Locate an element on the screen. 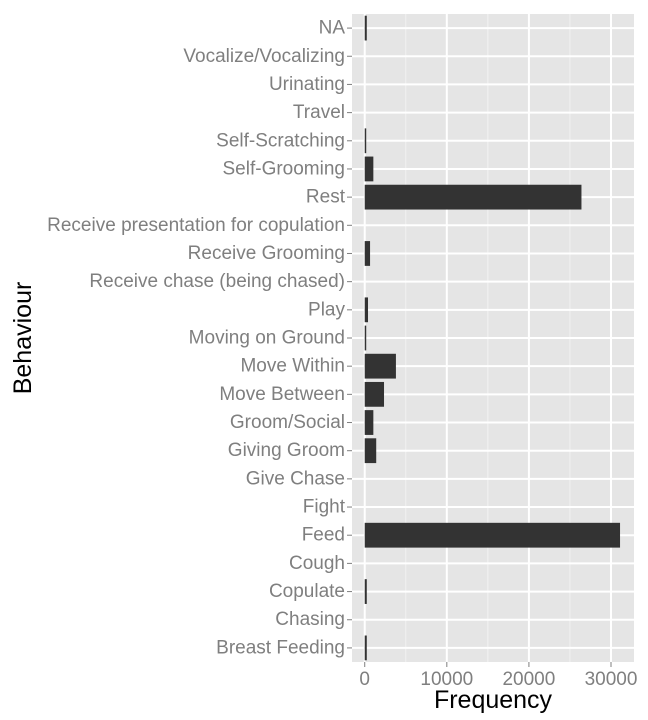  y-tick-label: Travel is located at coordinates (319, 112).